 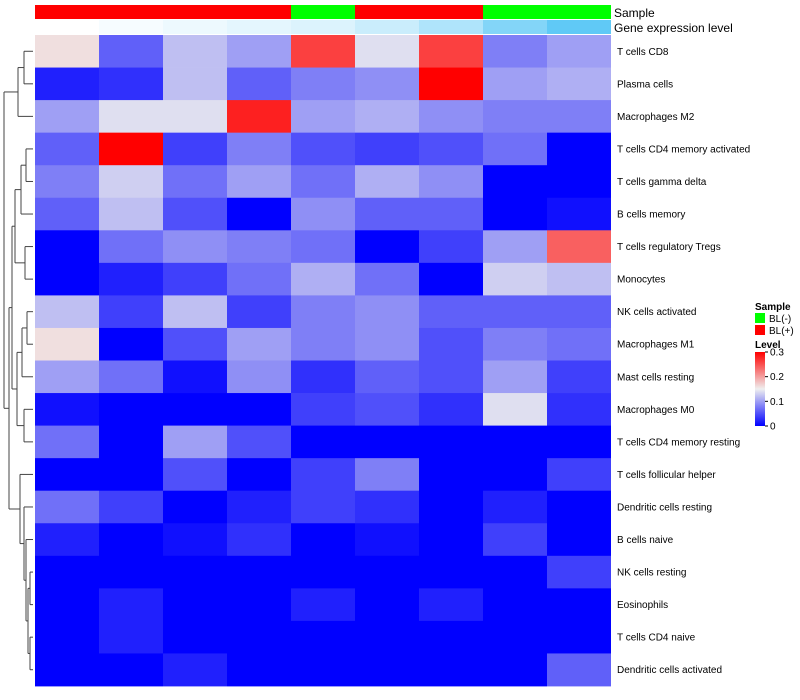 I want to click on row-label: Mast cells resting, so click(x=655, y=377).